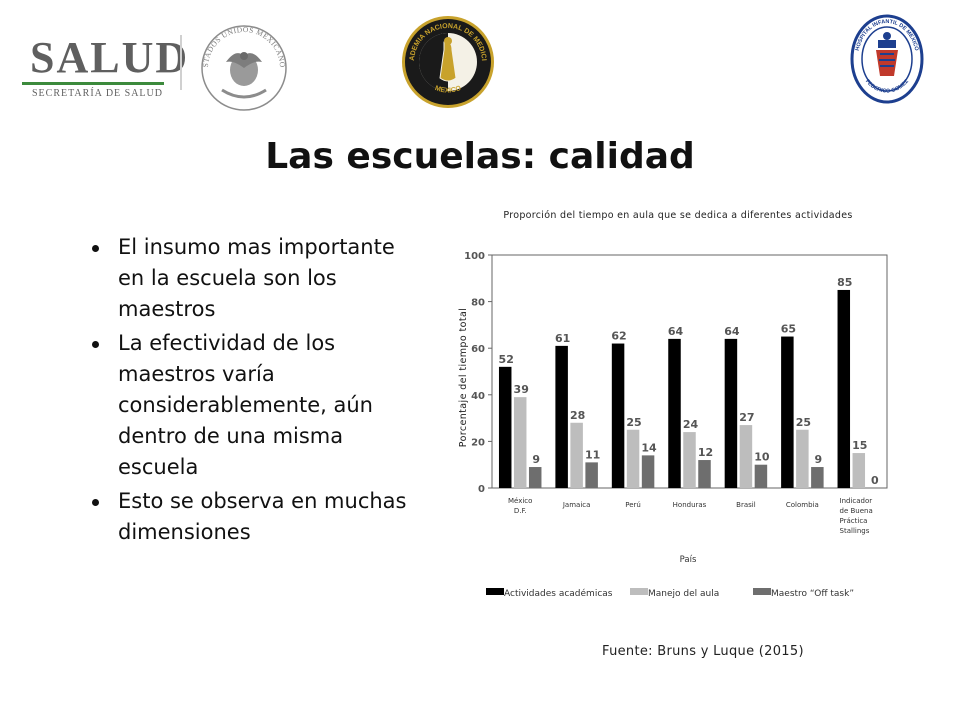  Describe the element at coordinates (688, 560) in the screenshot. I see `x-axis-label: País` at that location.